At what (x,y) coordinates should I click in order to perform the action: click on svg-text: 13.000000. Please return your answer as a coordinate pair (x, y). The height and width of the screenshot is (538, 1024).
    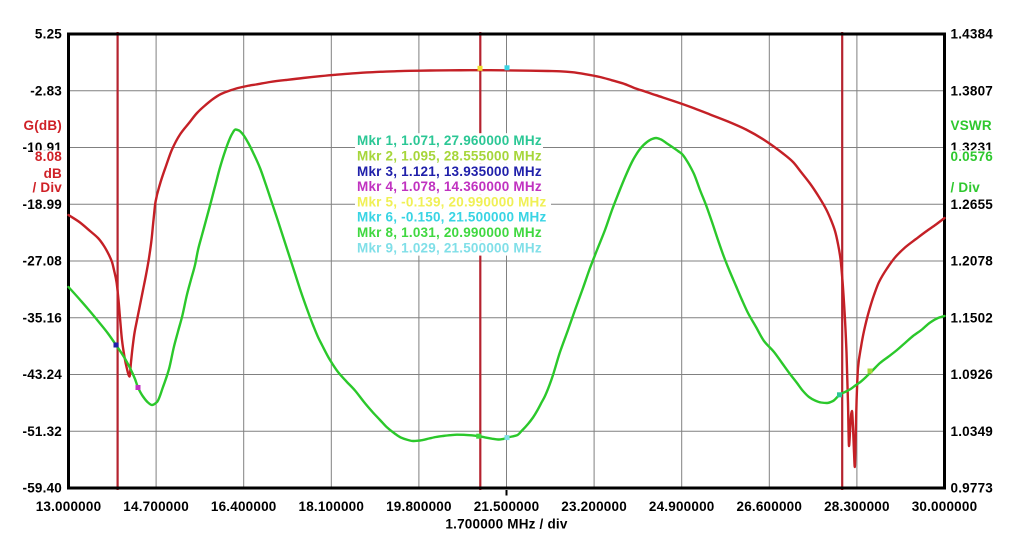
    Looking at the image, I should click on (69, 506).